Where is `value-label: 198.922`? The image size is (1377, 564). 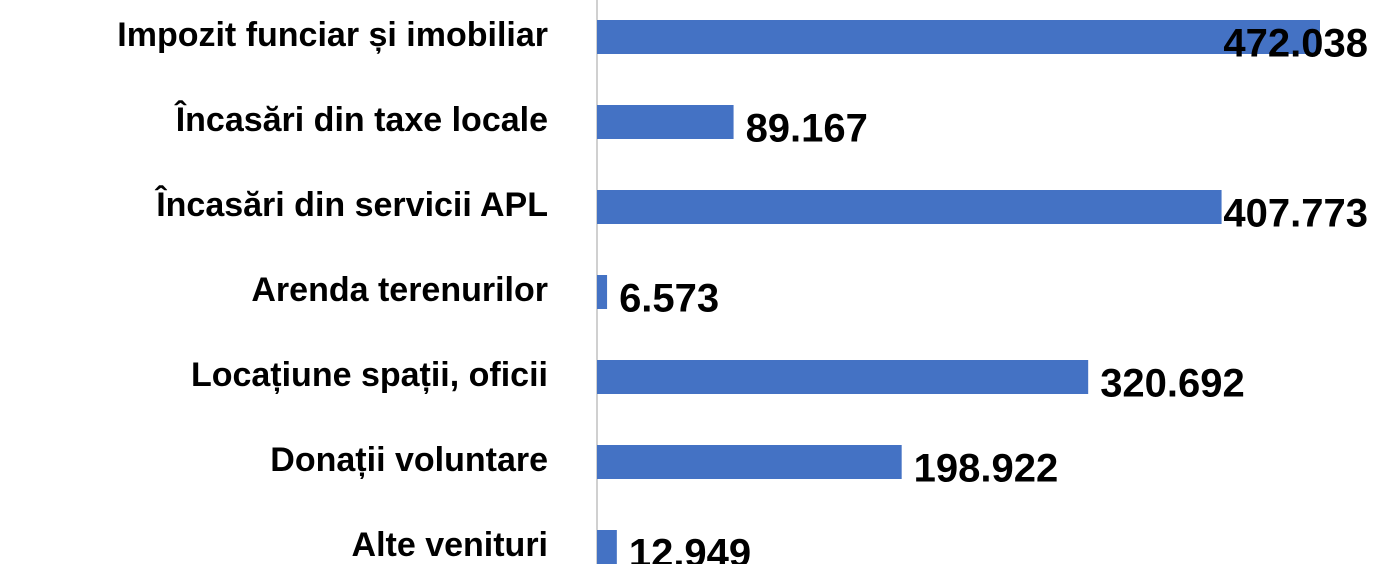
value-label: 198.922 is located at coordinates (986, 469).